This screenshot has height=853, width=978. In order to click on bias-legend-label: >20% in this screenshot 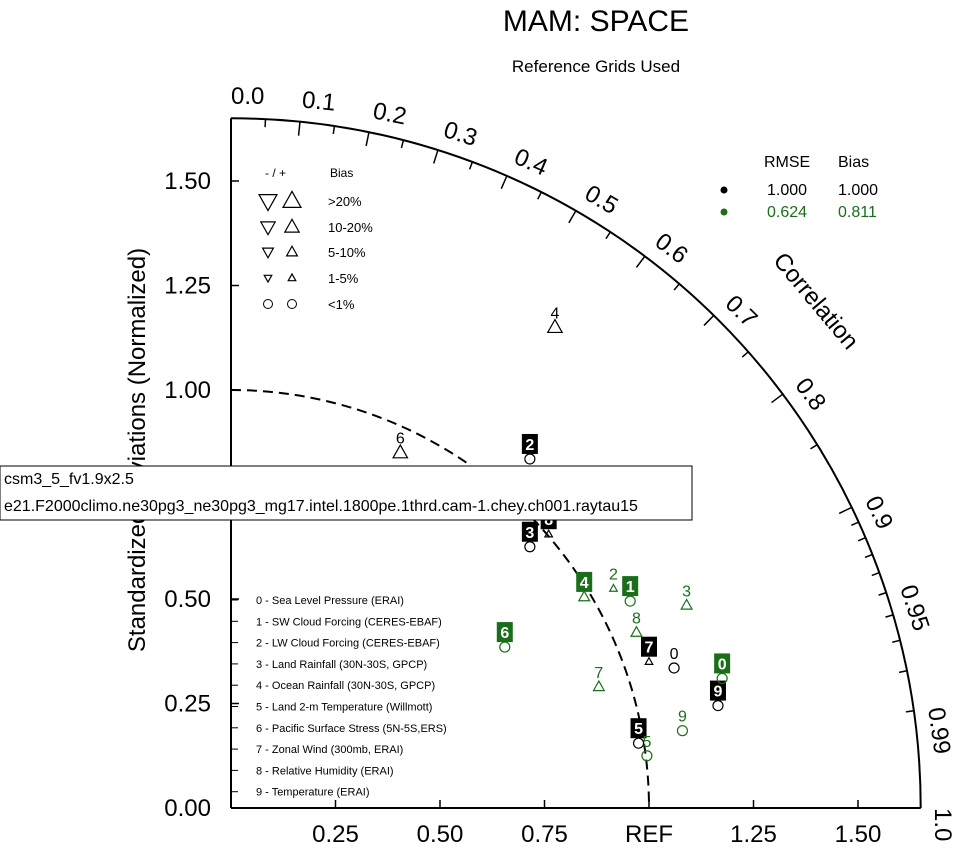, I will do `click(345, 201)`.